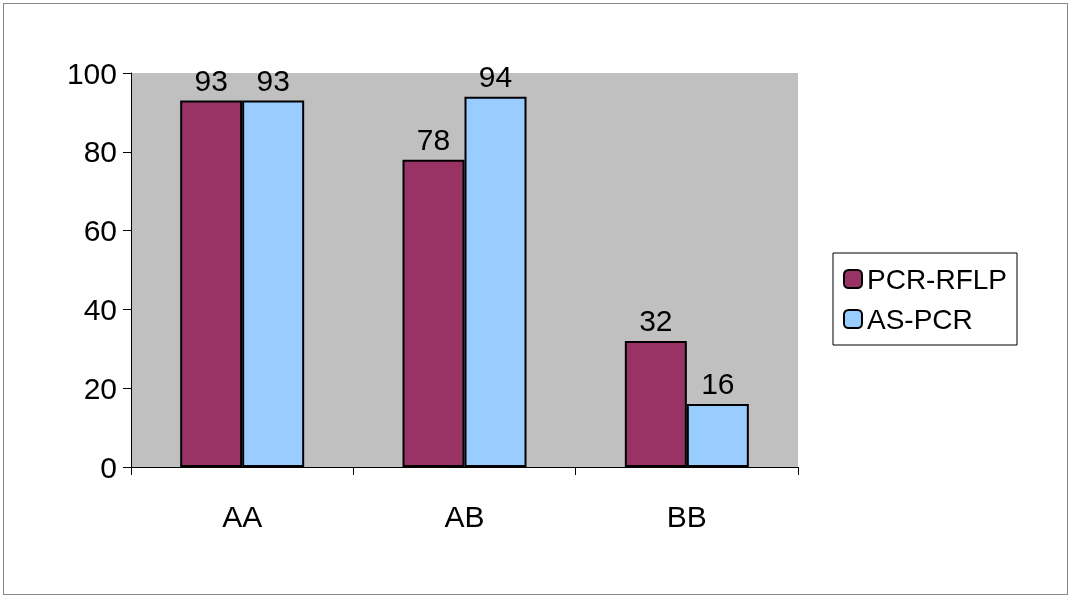 This screenshot has width=1073, height=600. Describe the element at coordinates (656, 321) in the screenshot. I see `data-label: 32` at that location.